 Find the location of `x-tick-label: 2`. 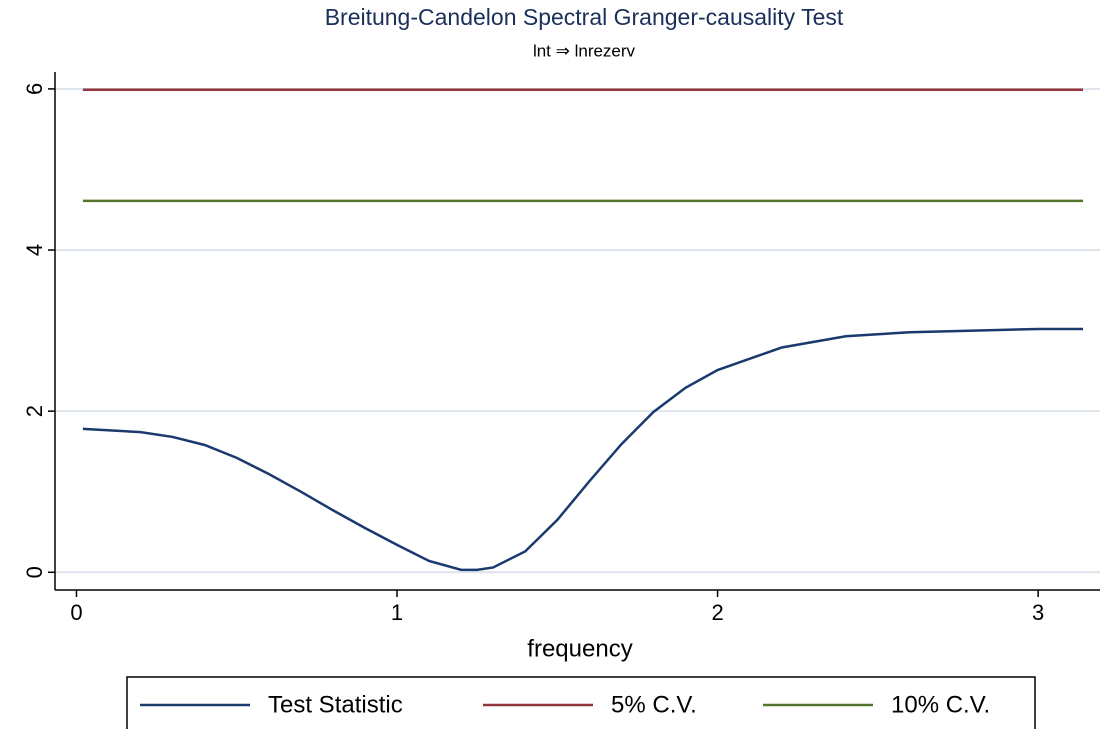

x-tick-label: 2 is located at coordinates (717, 612).